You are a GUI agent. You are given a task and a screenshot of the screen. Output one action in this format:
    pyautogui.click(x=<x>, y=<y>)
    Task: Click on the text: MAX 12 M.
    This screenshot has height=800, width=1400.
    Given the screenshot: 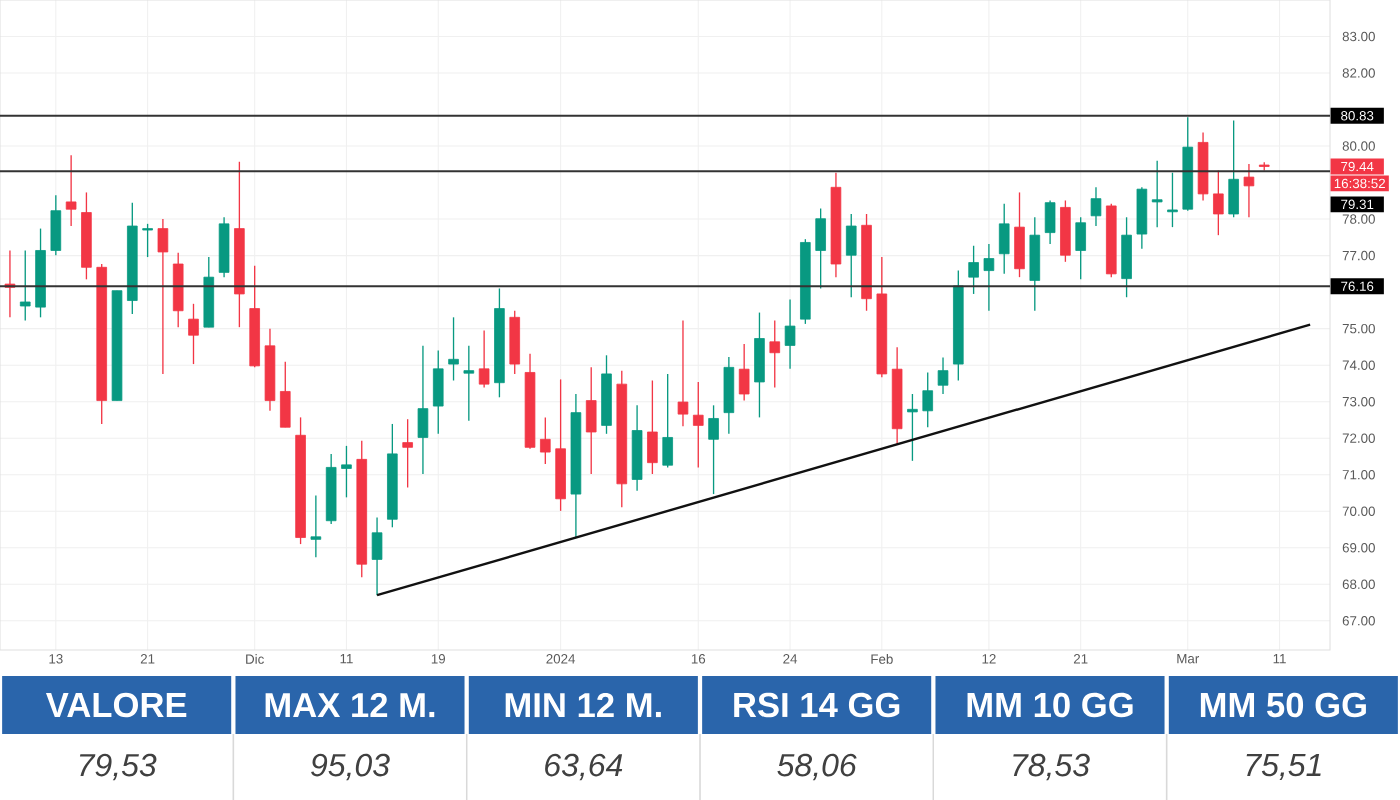 What is the action you would take?
    pyautogui.click(x=350, y=705)
    